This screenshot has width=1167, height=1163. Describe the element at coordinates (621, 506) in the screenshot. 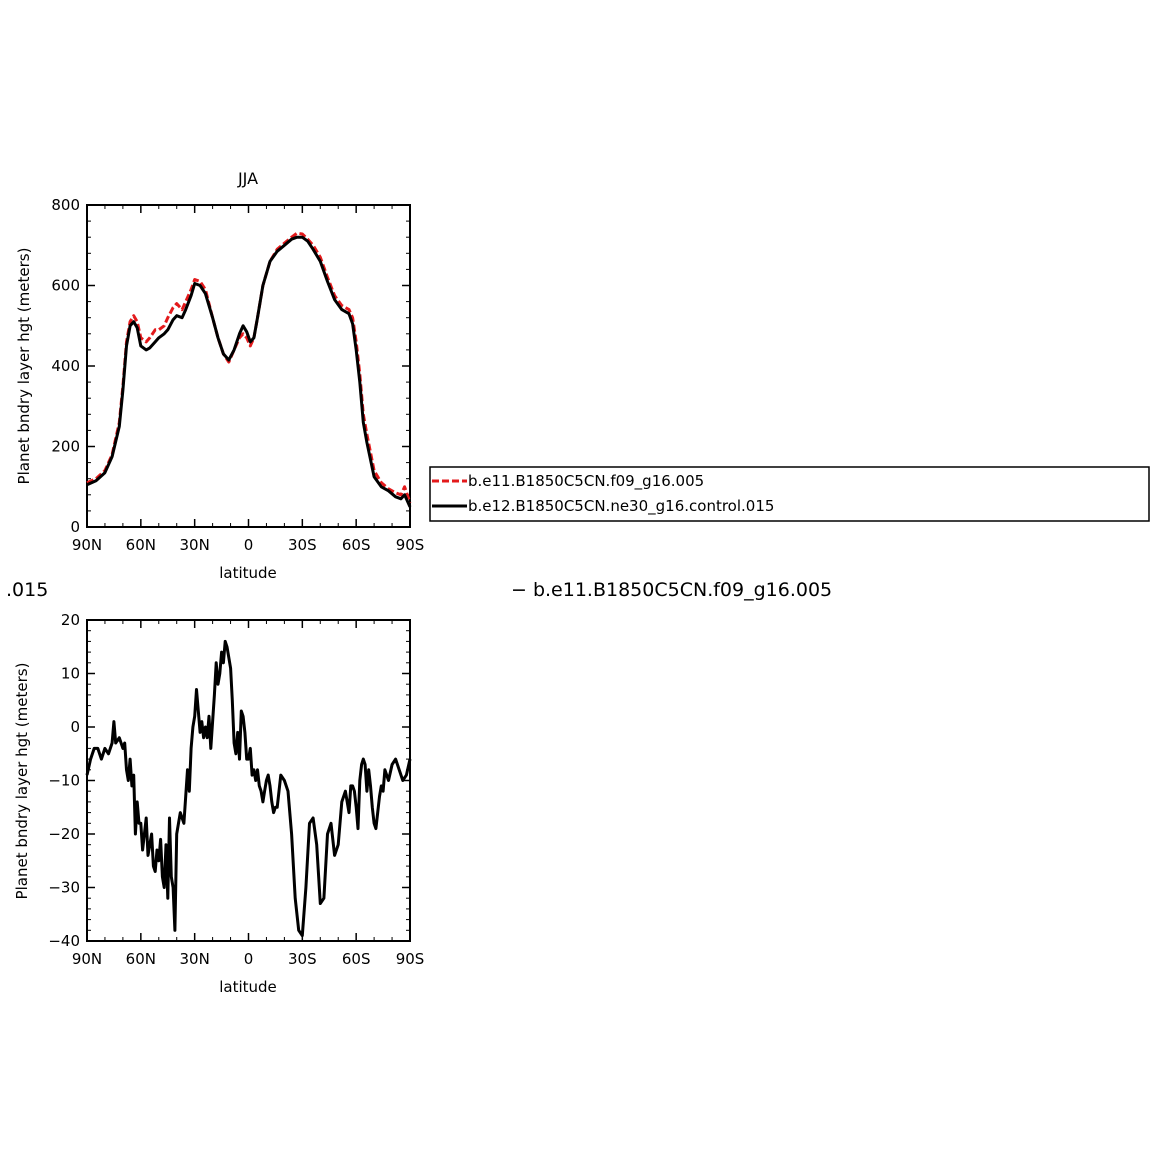

I see `legend-label-b: b.e12.B1850C5CN.ne30_g16.control.015` at that location.